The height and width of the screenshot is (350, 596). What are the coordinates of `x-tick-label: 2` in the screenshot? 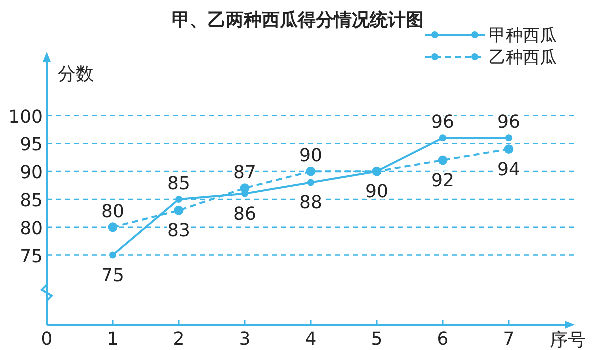 It's located at (179, 339).